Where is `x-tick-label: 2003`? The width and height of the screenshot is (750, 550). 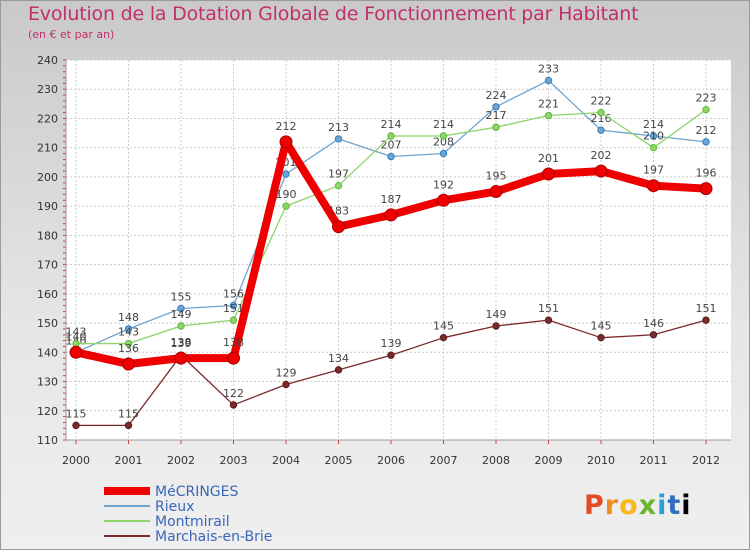 x-tick-label: 2003 is located at coordinates (234, 460).